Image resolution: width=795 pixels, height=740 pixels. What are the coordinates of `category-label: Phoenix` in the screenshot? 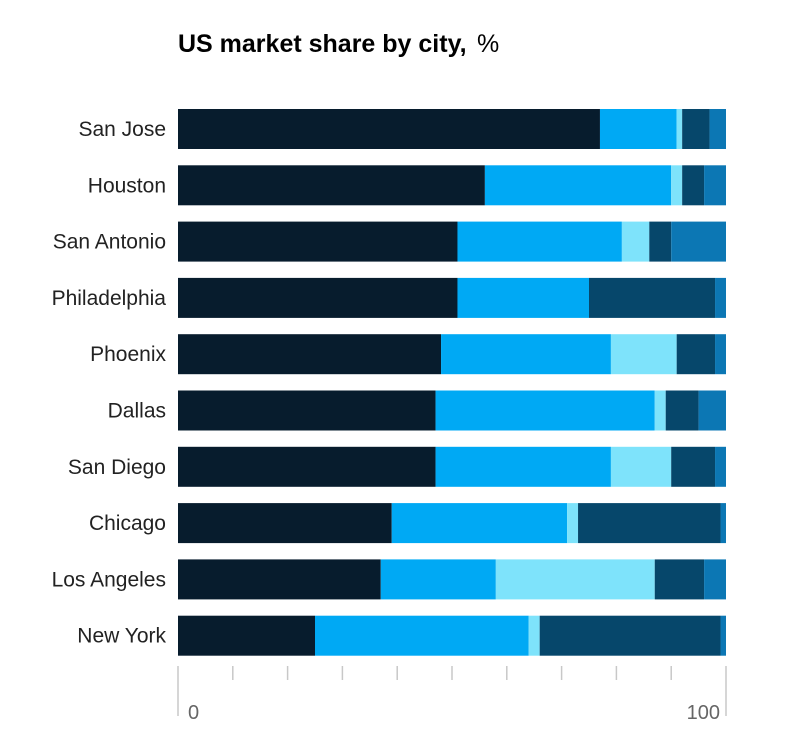 It's located at (128, 354).